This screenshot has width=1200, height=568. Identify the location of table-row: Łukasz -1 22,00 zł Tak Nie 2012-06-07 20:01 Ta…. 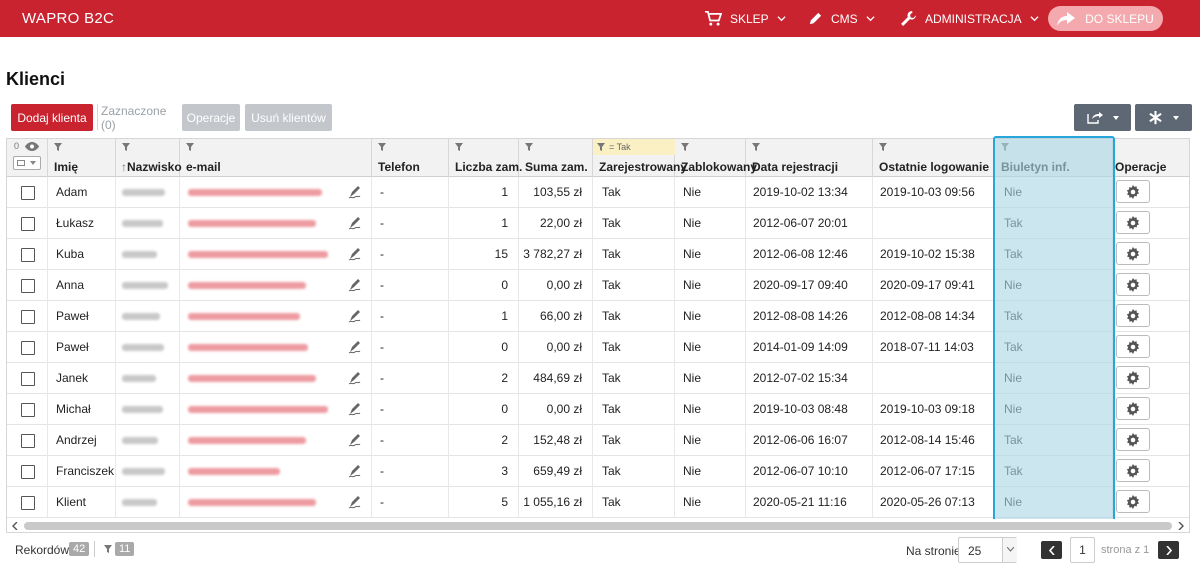
(598, 223).